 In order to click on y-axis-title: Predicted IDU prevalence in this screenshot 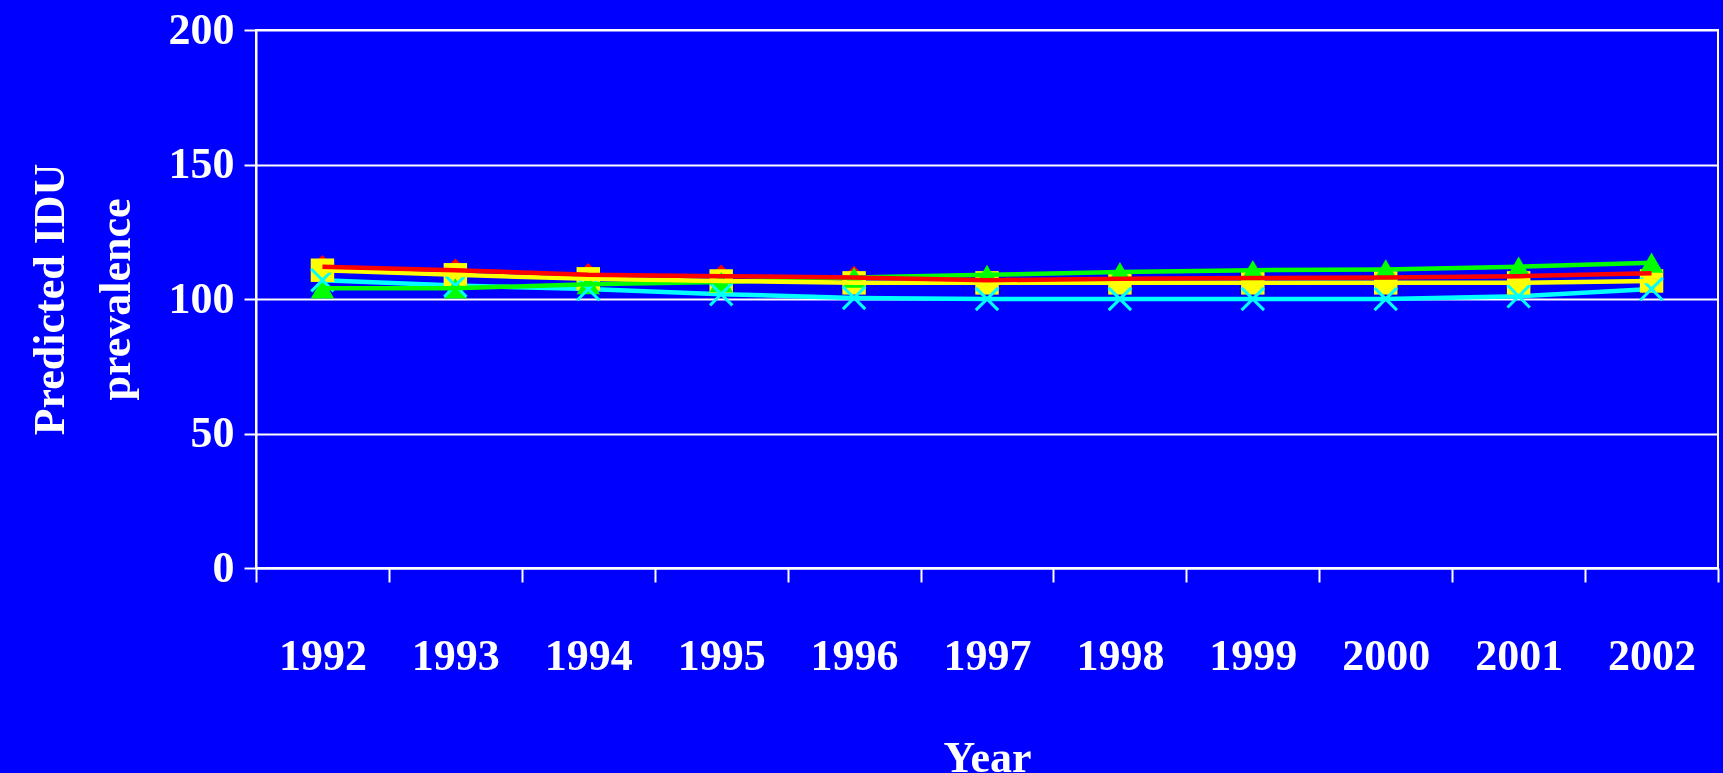, I will do `click(82, 299)`.